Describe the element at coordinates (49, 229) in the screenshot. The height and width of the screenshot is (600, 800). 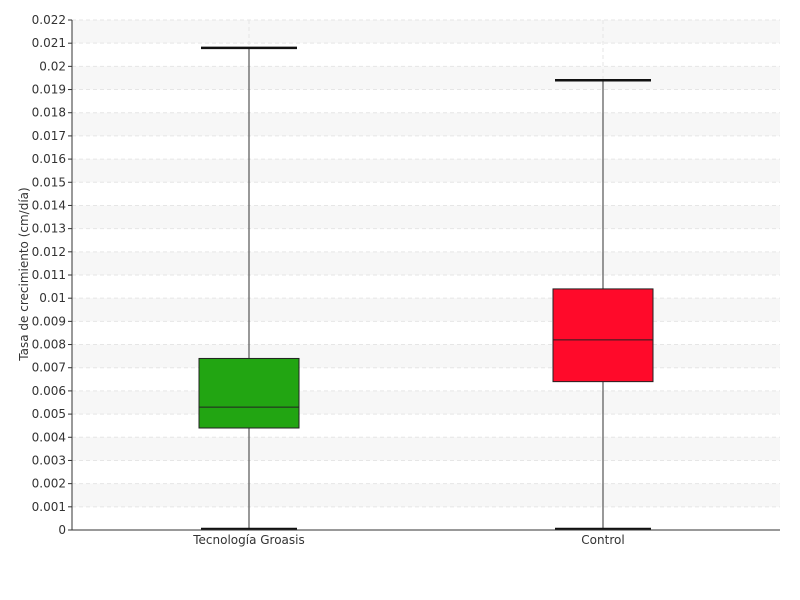
I see `y-tick-label: 0.013` at that location.